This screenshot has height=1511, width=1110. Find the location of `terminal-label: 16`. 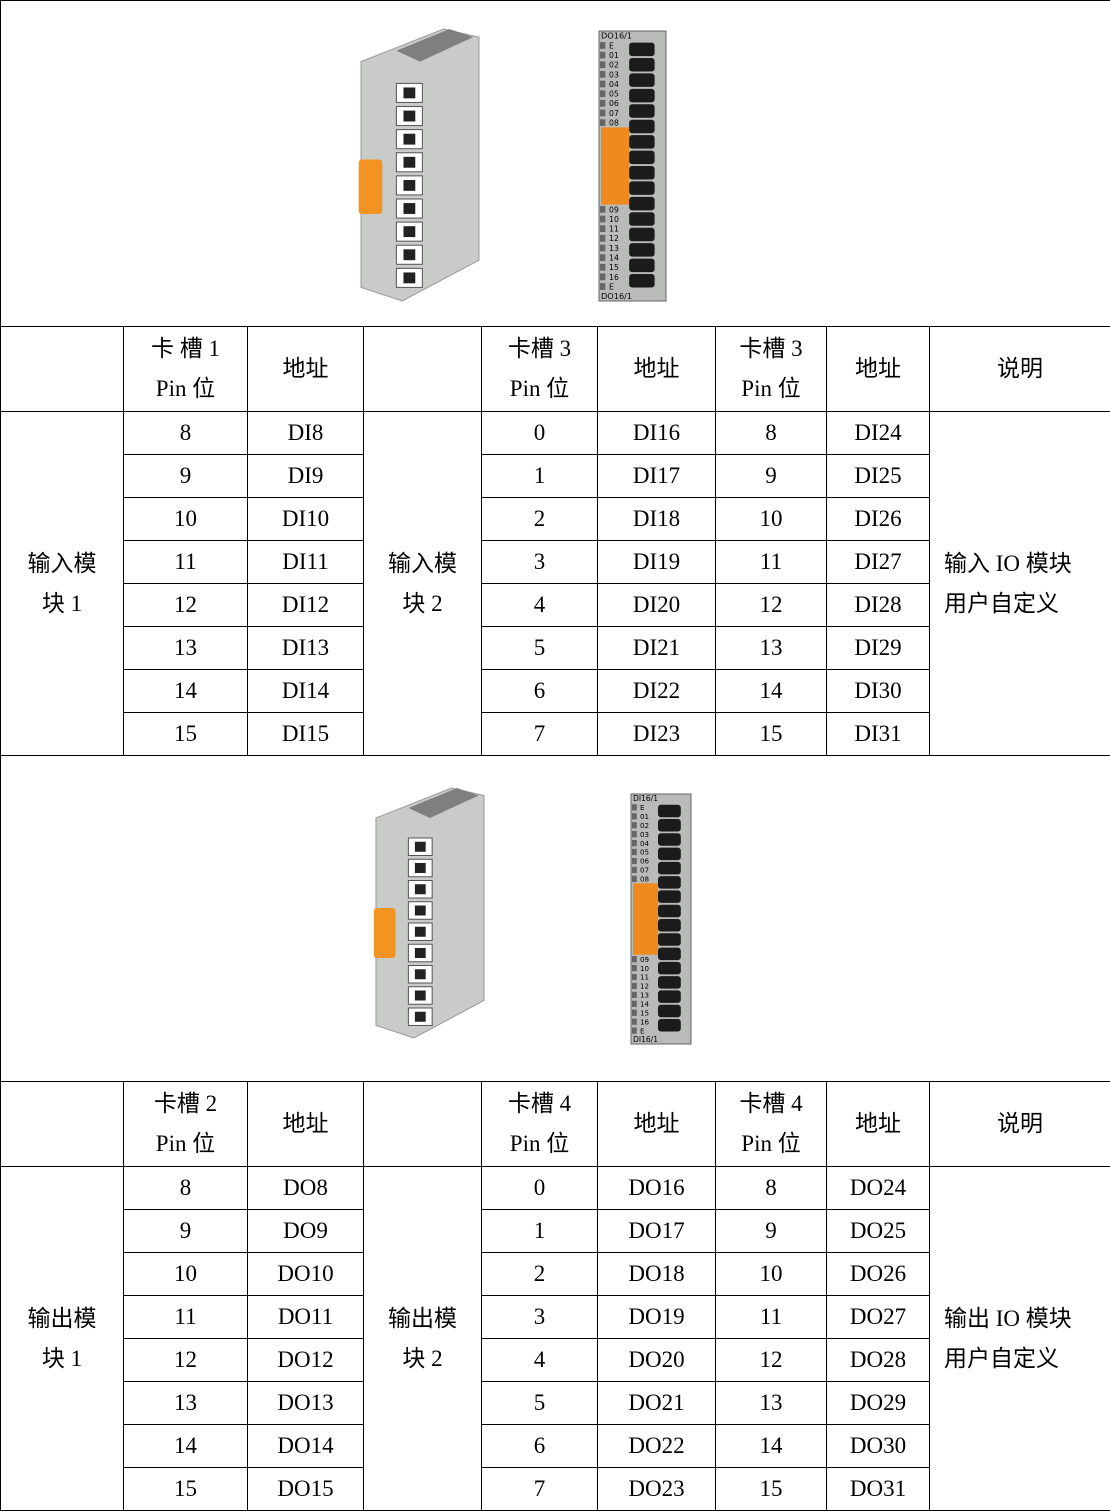

terminal-label: 16 is located at coordinates (645, 1021).